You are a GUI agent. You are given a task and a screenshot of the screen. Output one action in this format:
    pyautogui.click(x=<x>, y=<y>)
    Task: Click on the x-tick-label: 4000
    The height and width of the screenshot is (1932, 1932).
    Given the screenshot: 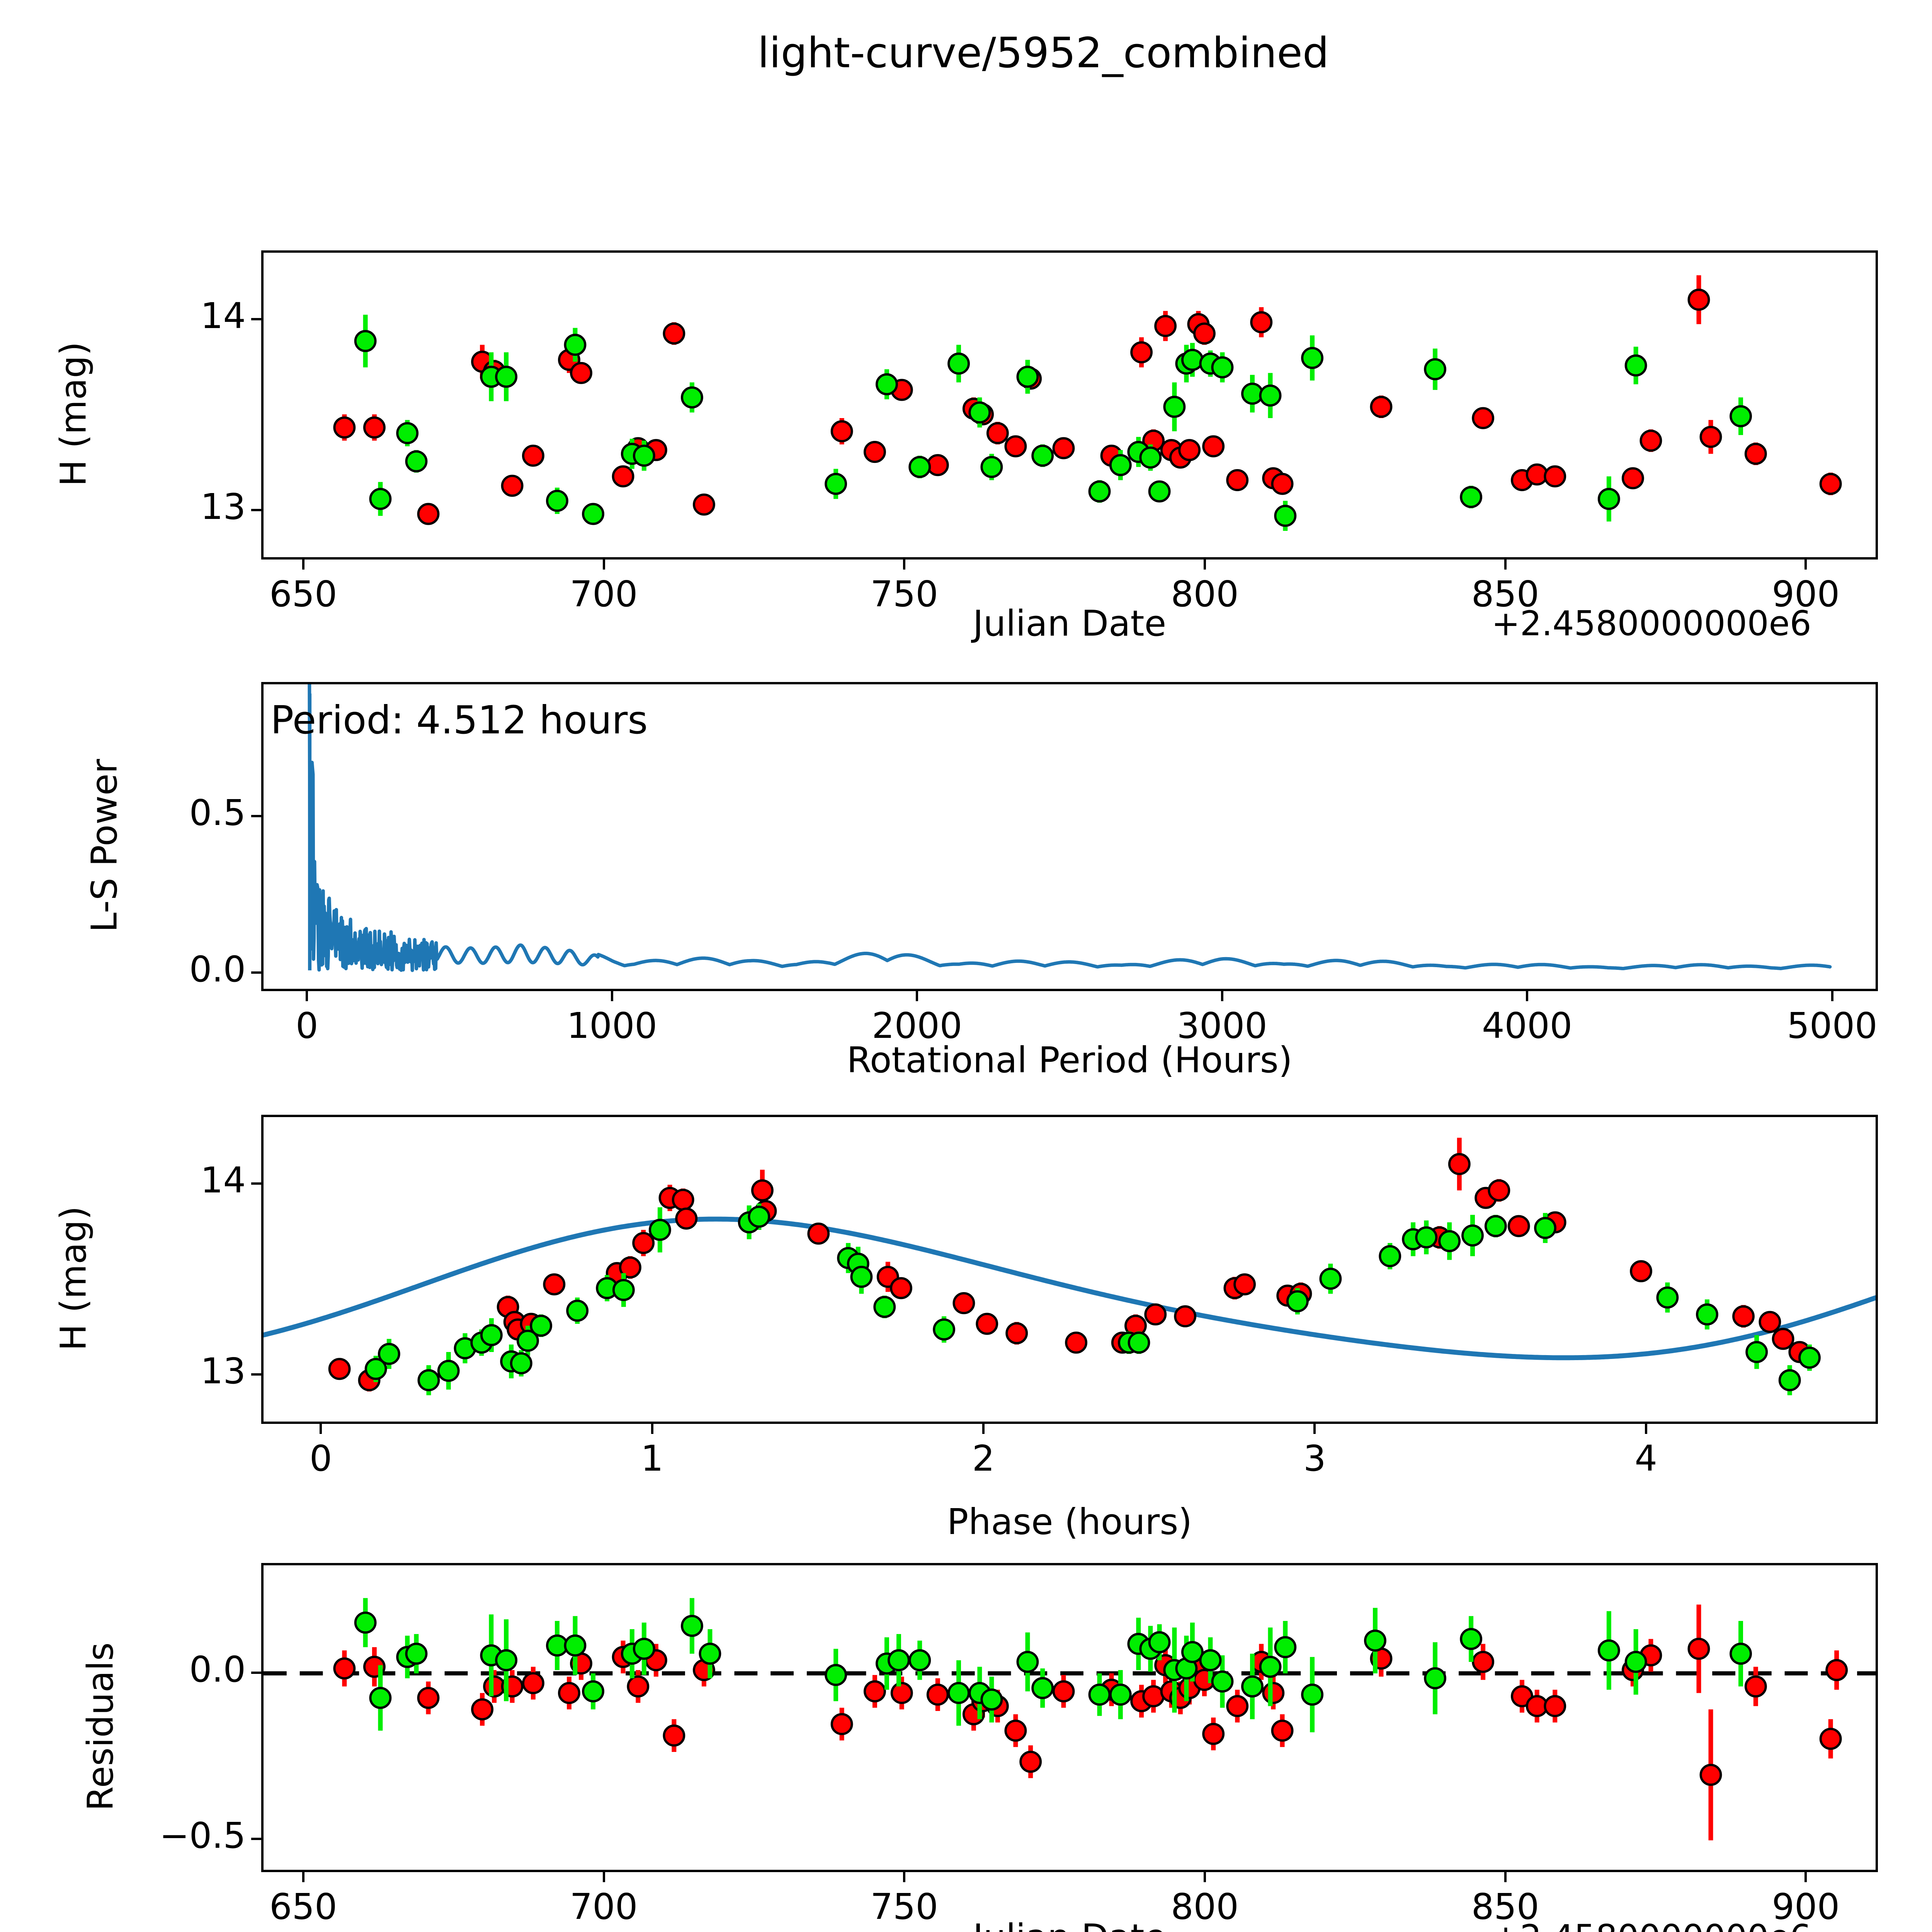 What is the action you would take?
    pyautogui.click(x=1527, y=1026)
    